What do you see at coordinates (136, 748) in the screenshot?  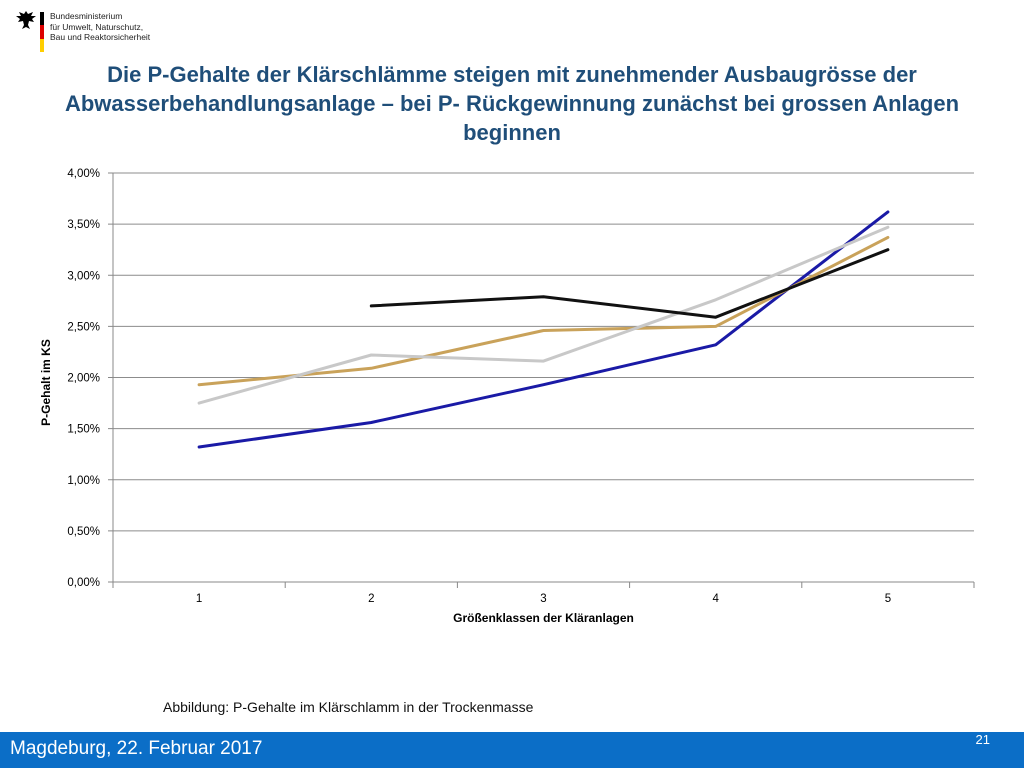 I see `footer-place-date: Magdeburg, 22. Februar 2017` at bounding box center [136, 748].